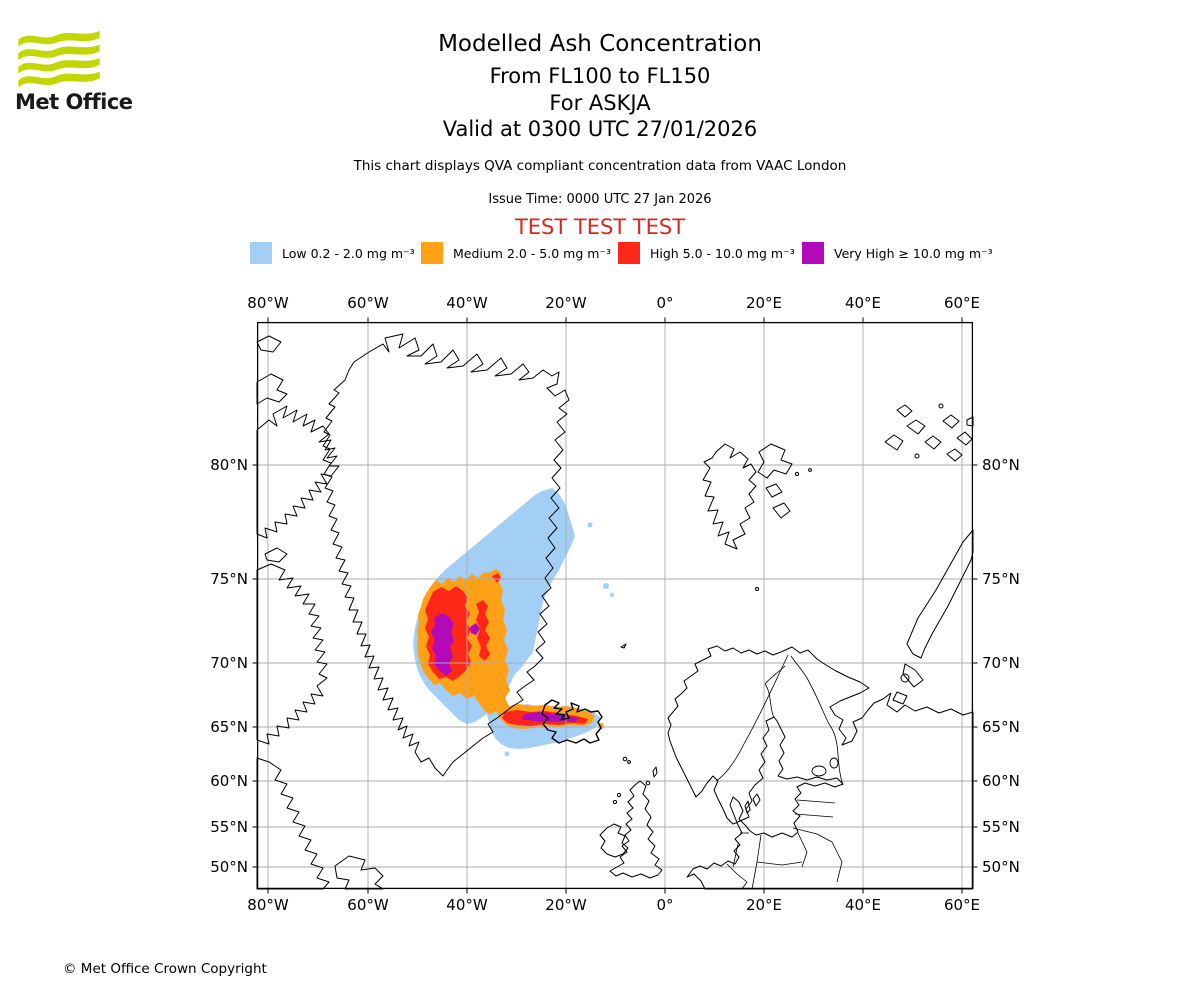 The height and width of the screenshot is (1000, 1200). What do you see at coordinates (276, 555) in the screenshot?
I see `devon-island-coastline` at bounding box center [276, 555].